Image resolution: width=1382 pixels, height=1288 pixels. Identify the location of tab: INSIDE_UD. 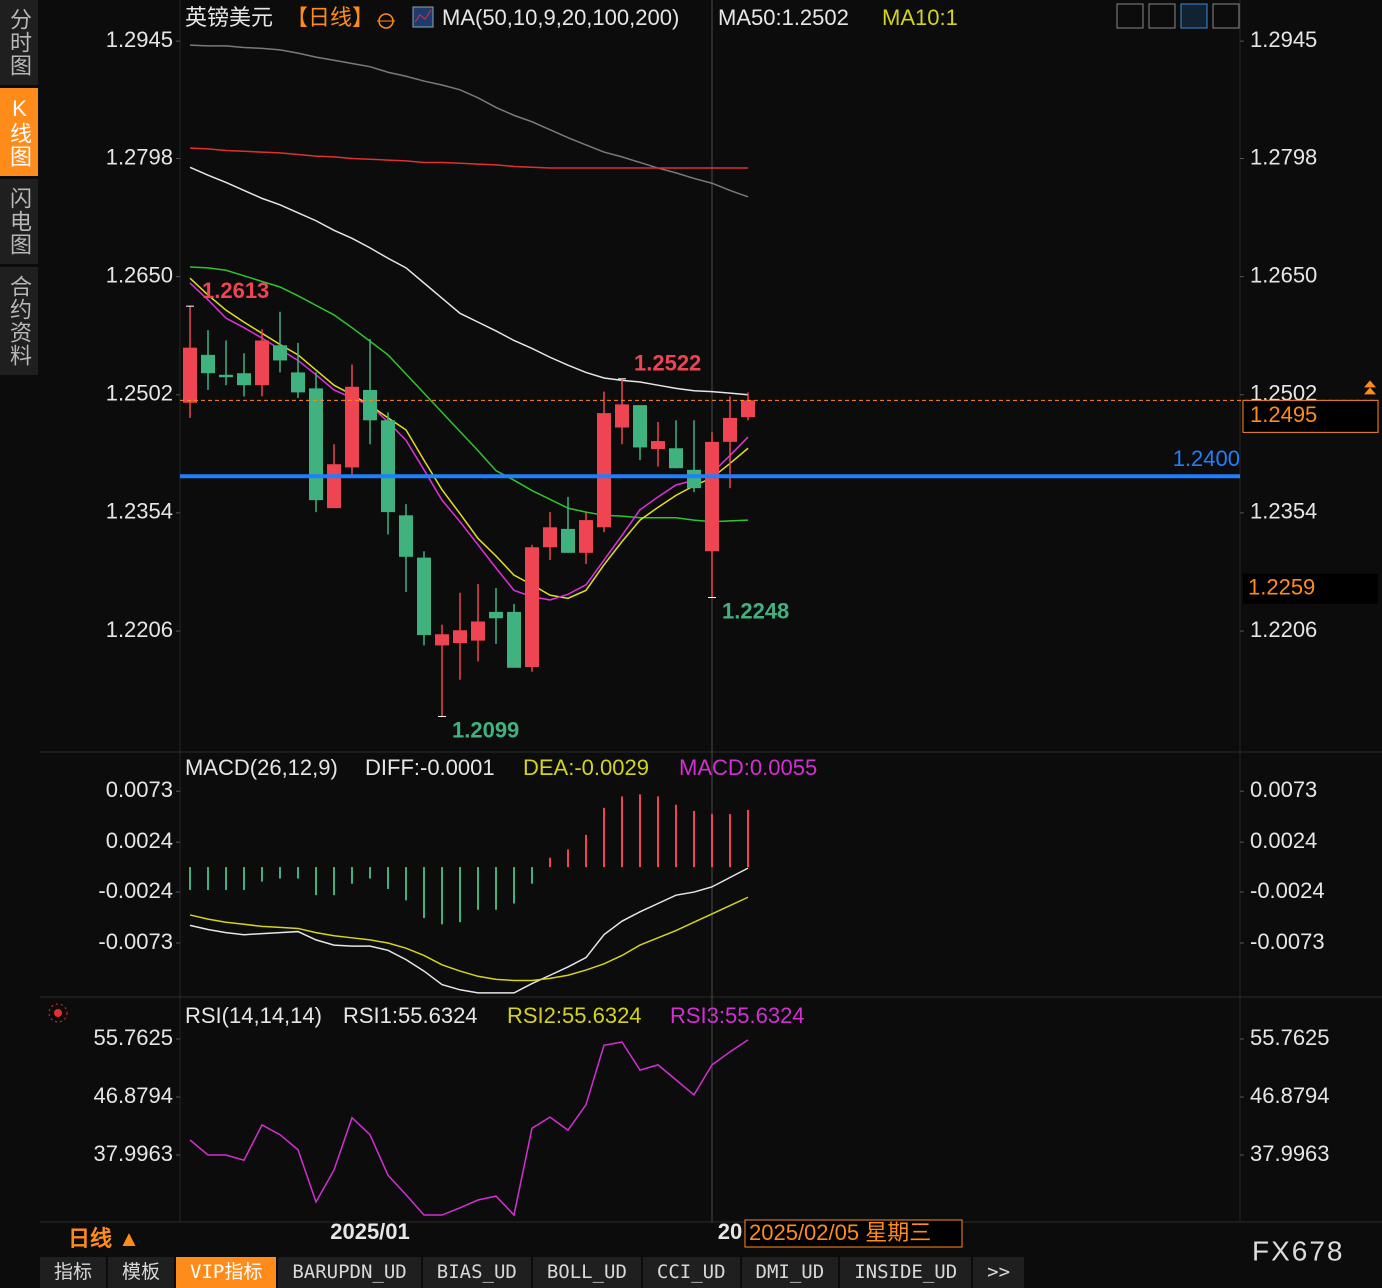
(906, 1272).